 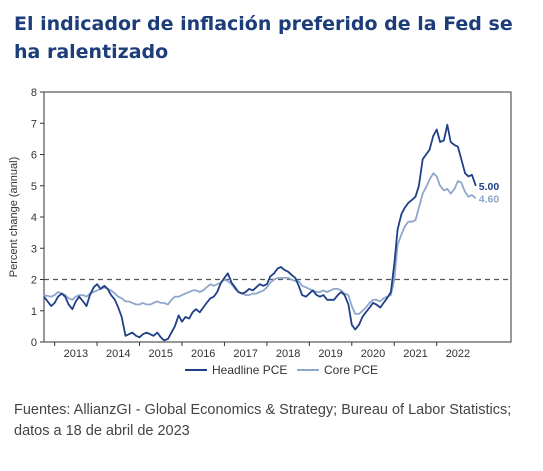 What do you see at coordinates (118, 354) in the screenshot?
I see `x-tick-label: 2014` at bounding box center [118, 354].